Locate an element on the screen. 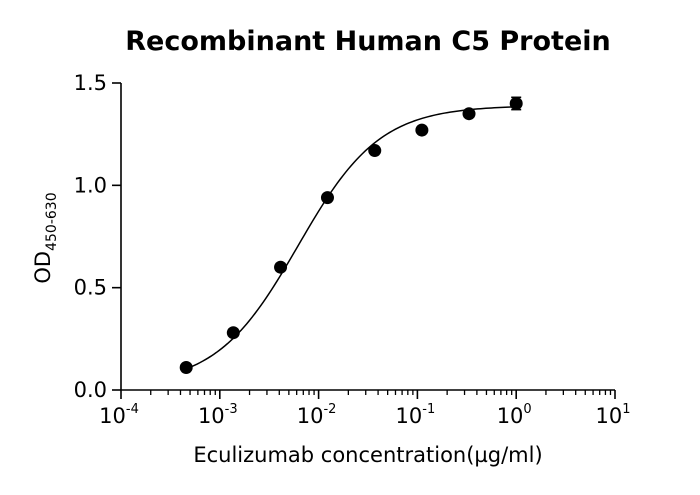  x-tick-label-exponent: -4 is located at coordinates (132, 409).